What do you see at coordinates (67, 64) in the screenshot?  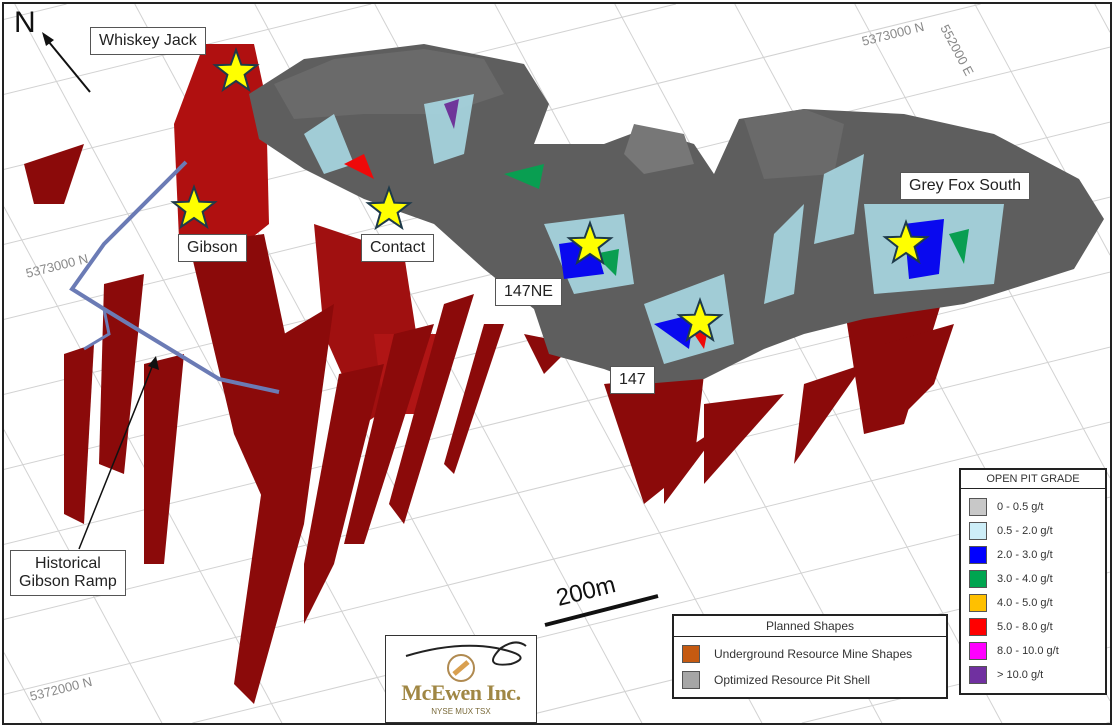 I see `north-arrow` at bounding box center [67, 64].